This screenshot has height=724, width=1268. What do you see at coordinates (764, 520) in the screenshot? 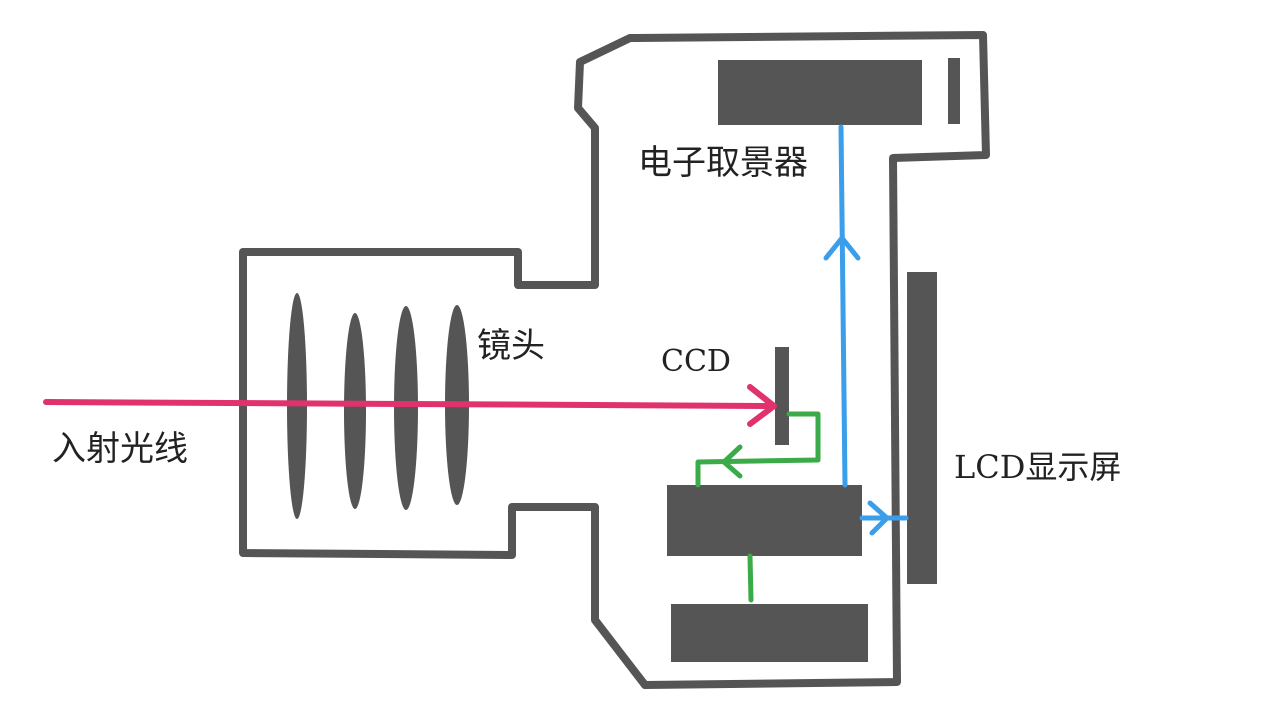
I see `processor-block` at bounding box center [764, 520].